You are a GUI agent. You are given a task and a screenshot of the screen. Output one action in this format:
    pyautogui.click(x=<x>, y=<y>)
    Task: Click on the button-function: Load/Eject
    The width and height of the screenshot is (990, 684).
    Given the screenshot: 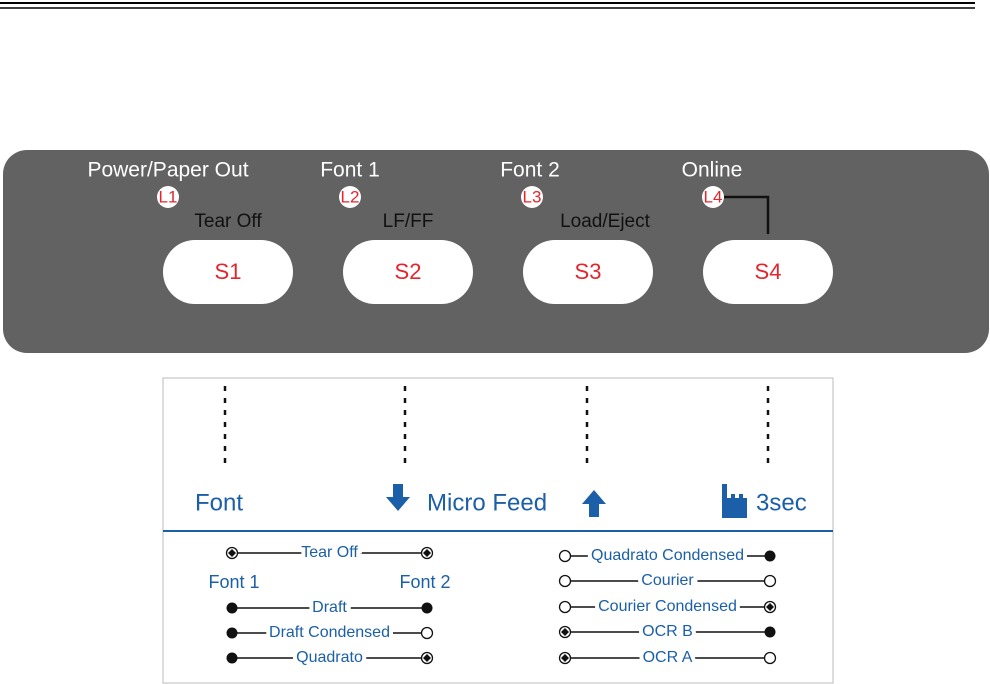 What is the action you would take?
    pyautogui.click(x=605, y=221)
    